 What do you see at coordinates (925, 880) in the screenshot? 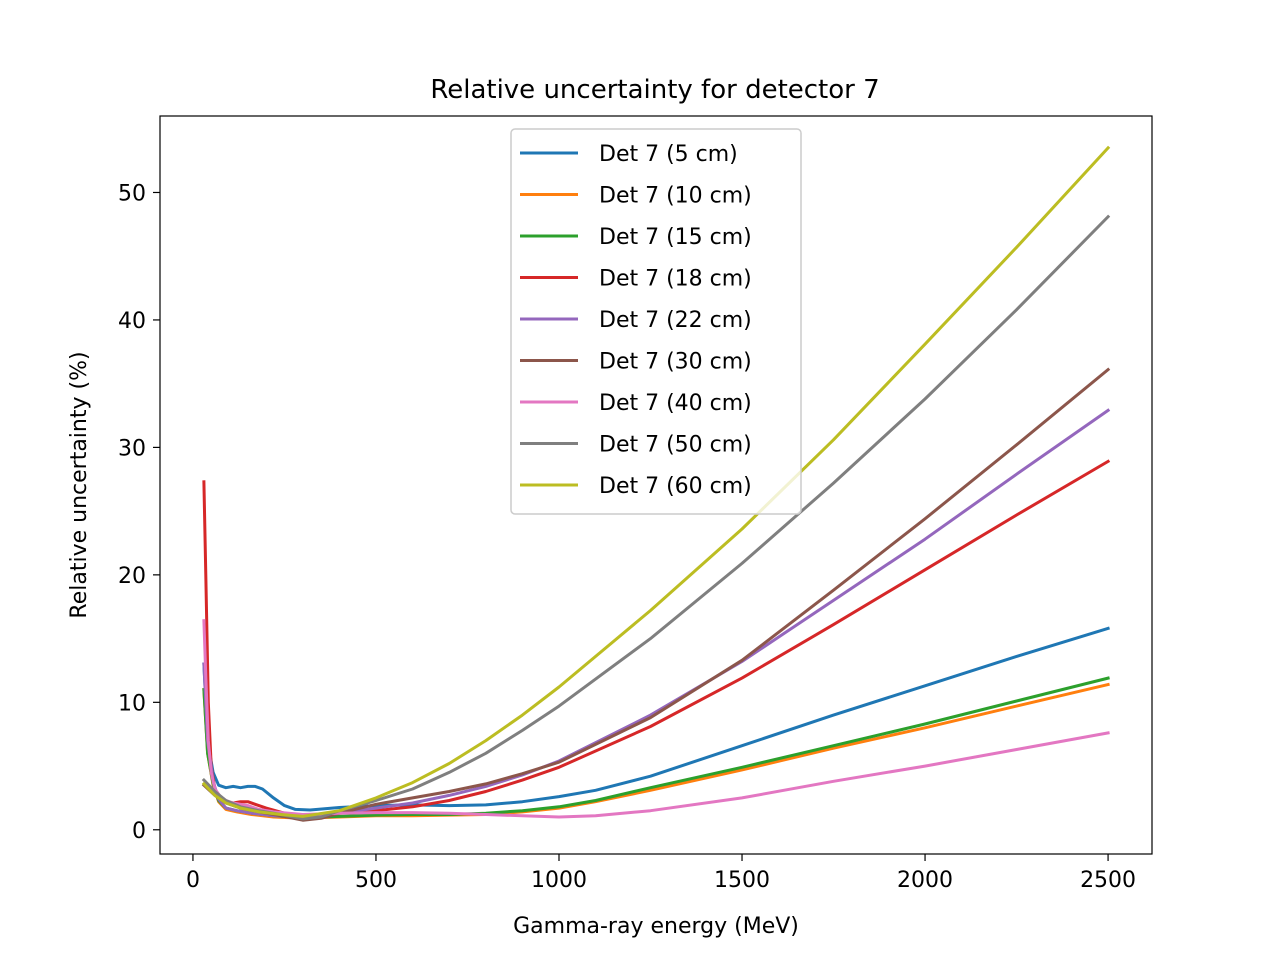
I see `x-tick-label: 2000` at bounding box center [925, 880].